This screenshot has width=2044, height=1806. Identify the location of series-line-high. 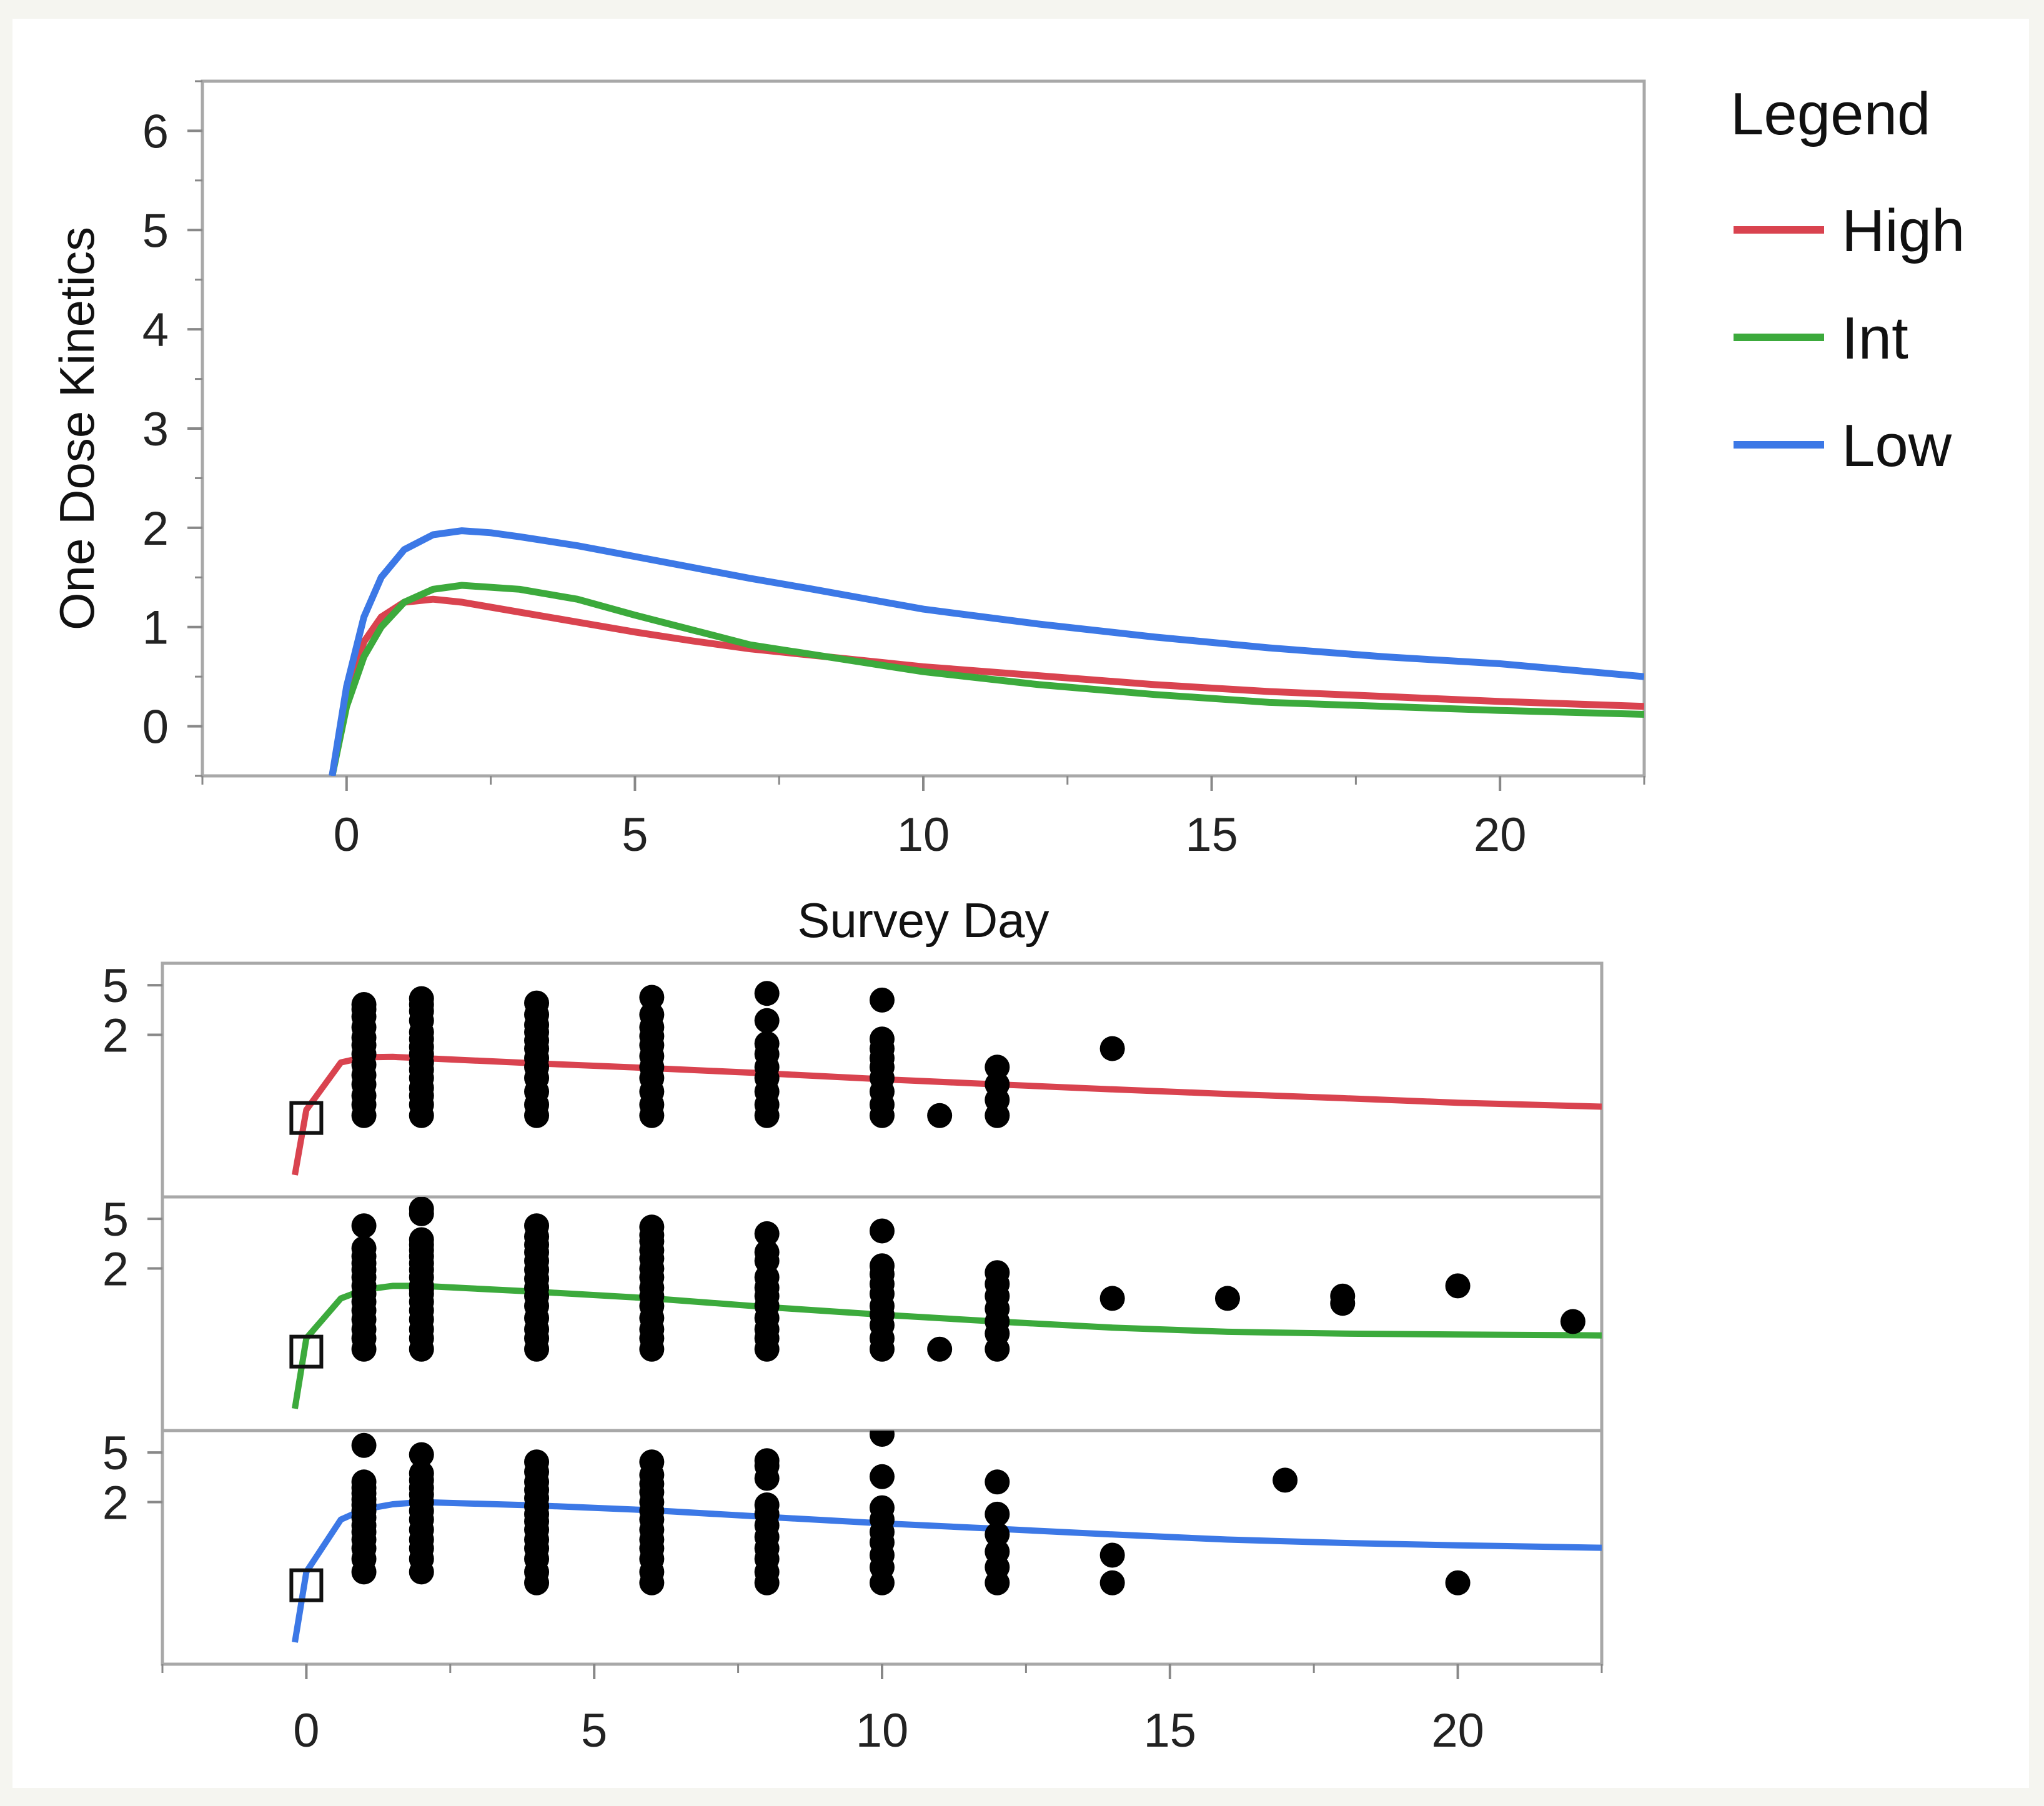
(986, 685).